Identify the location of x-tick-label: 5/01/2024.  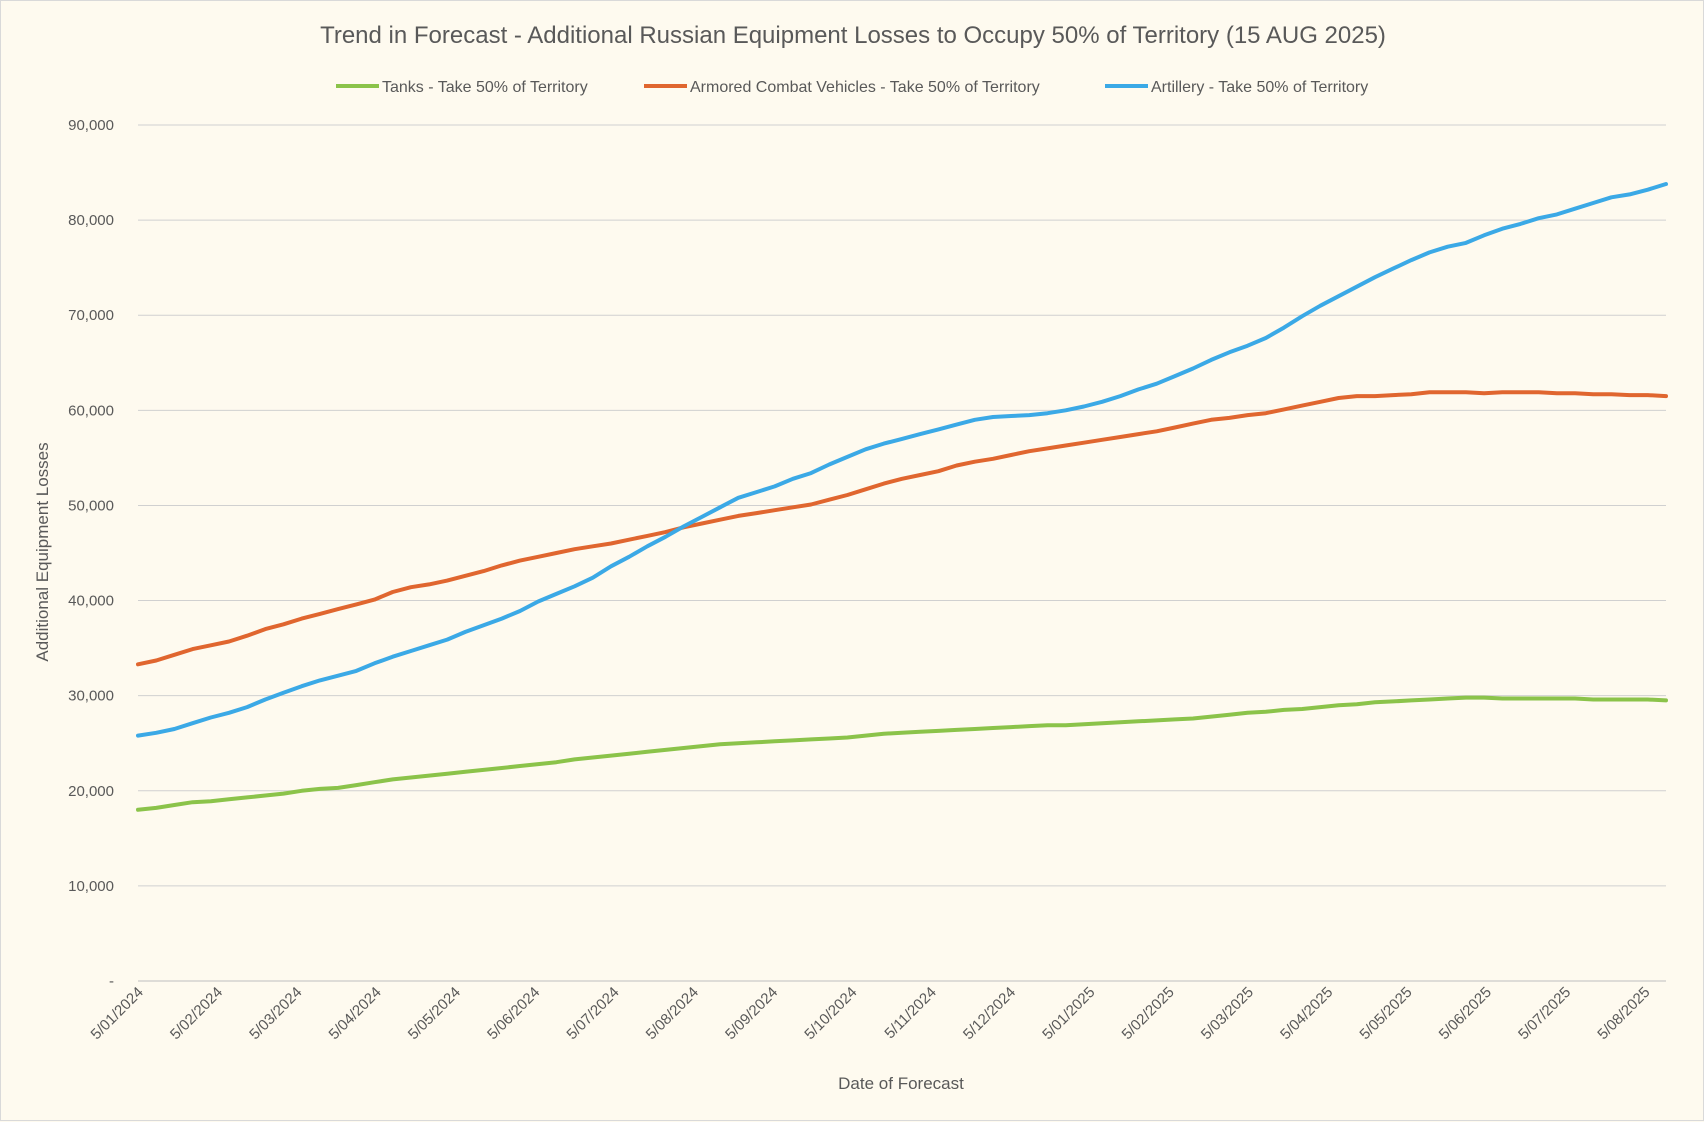
(117, 1013).